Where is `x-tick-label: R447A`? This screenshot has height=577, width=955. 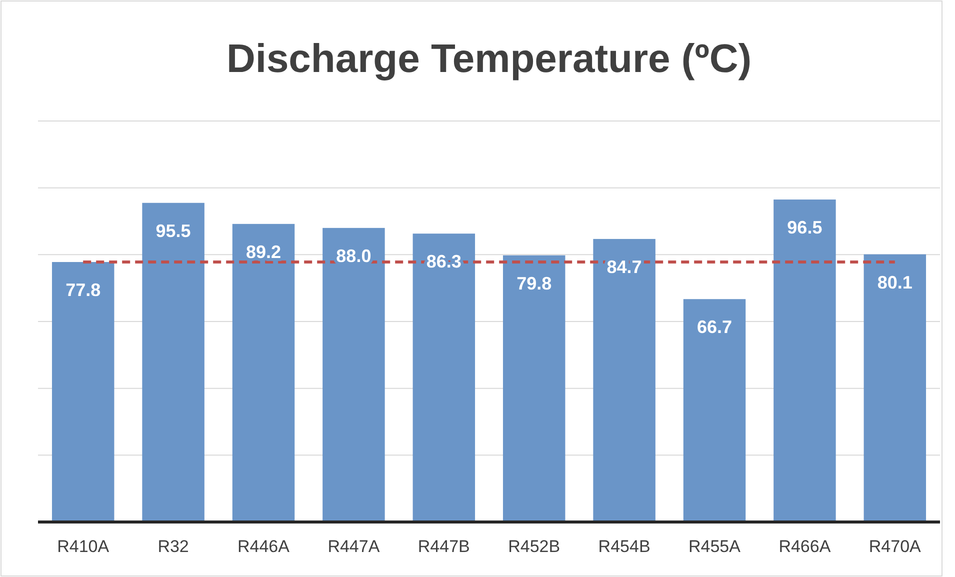
x-tick-label: R447A is located at coordinates (354, 546).